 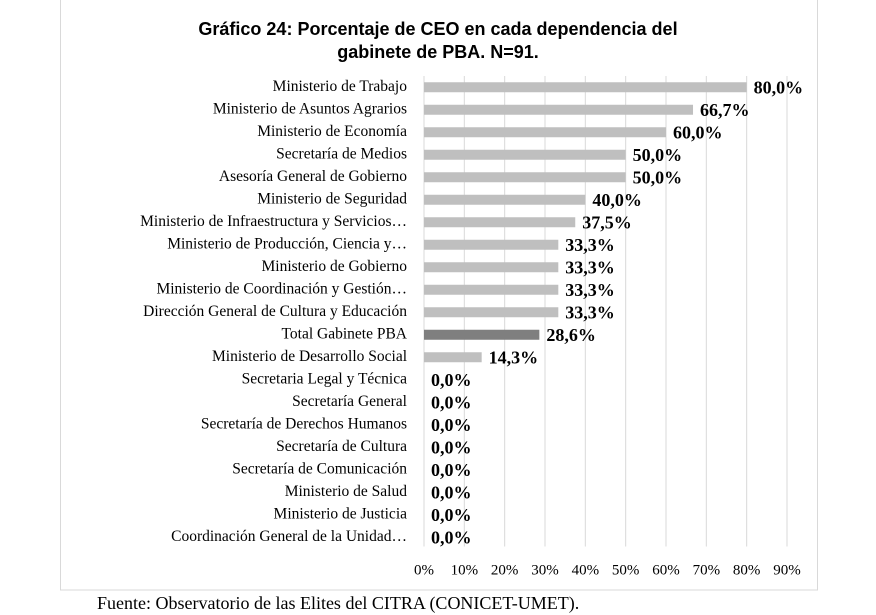 What do you see at coordinates (345, 333) in the screenshot?
I see `y-tick-label: Total Gabinete PBA` at bounding box center [345, 333].